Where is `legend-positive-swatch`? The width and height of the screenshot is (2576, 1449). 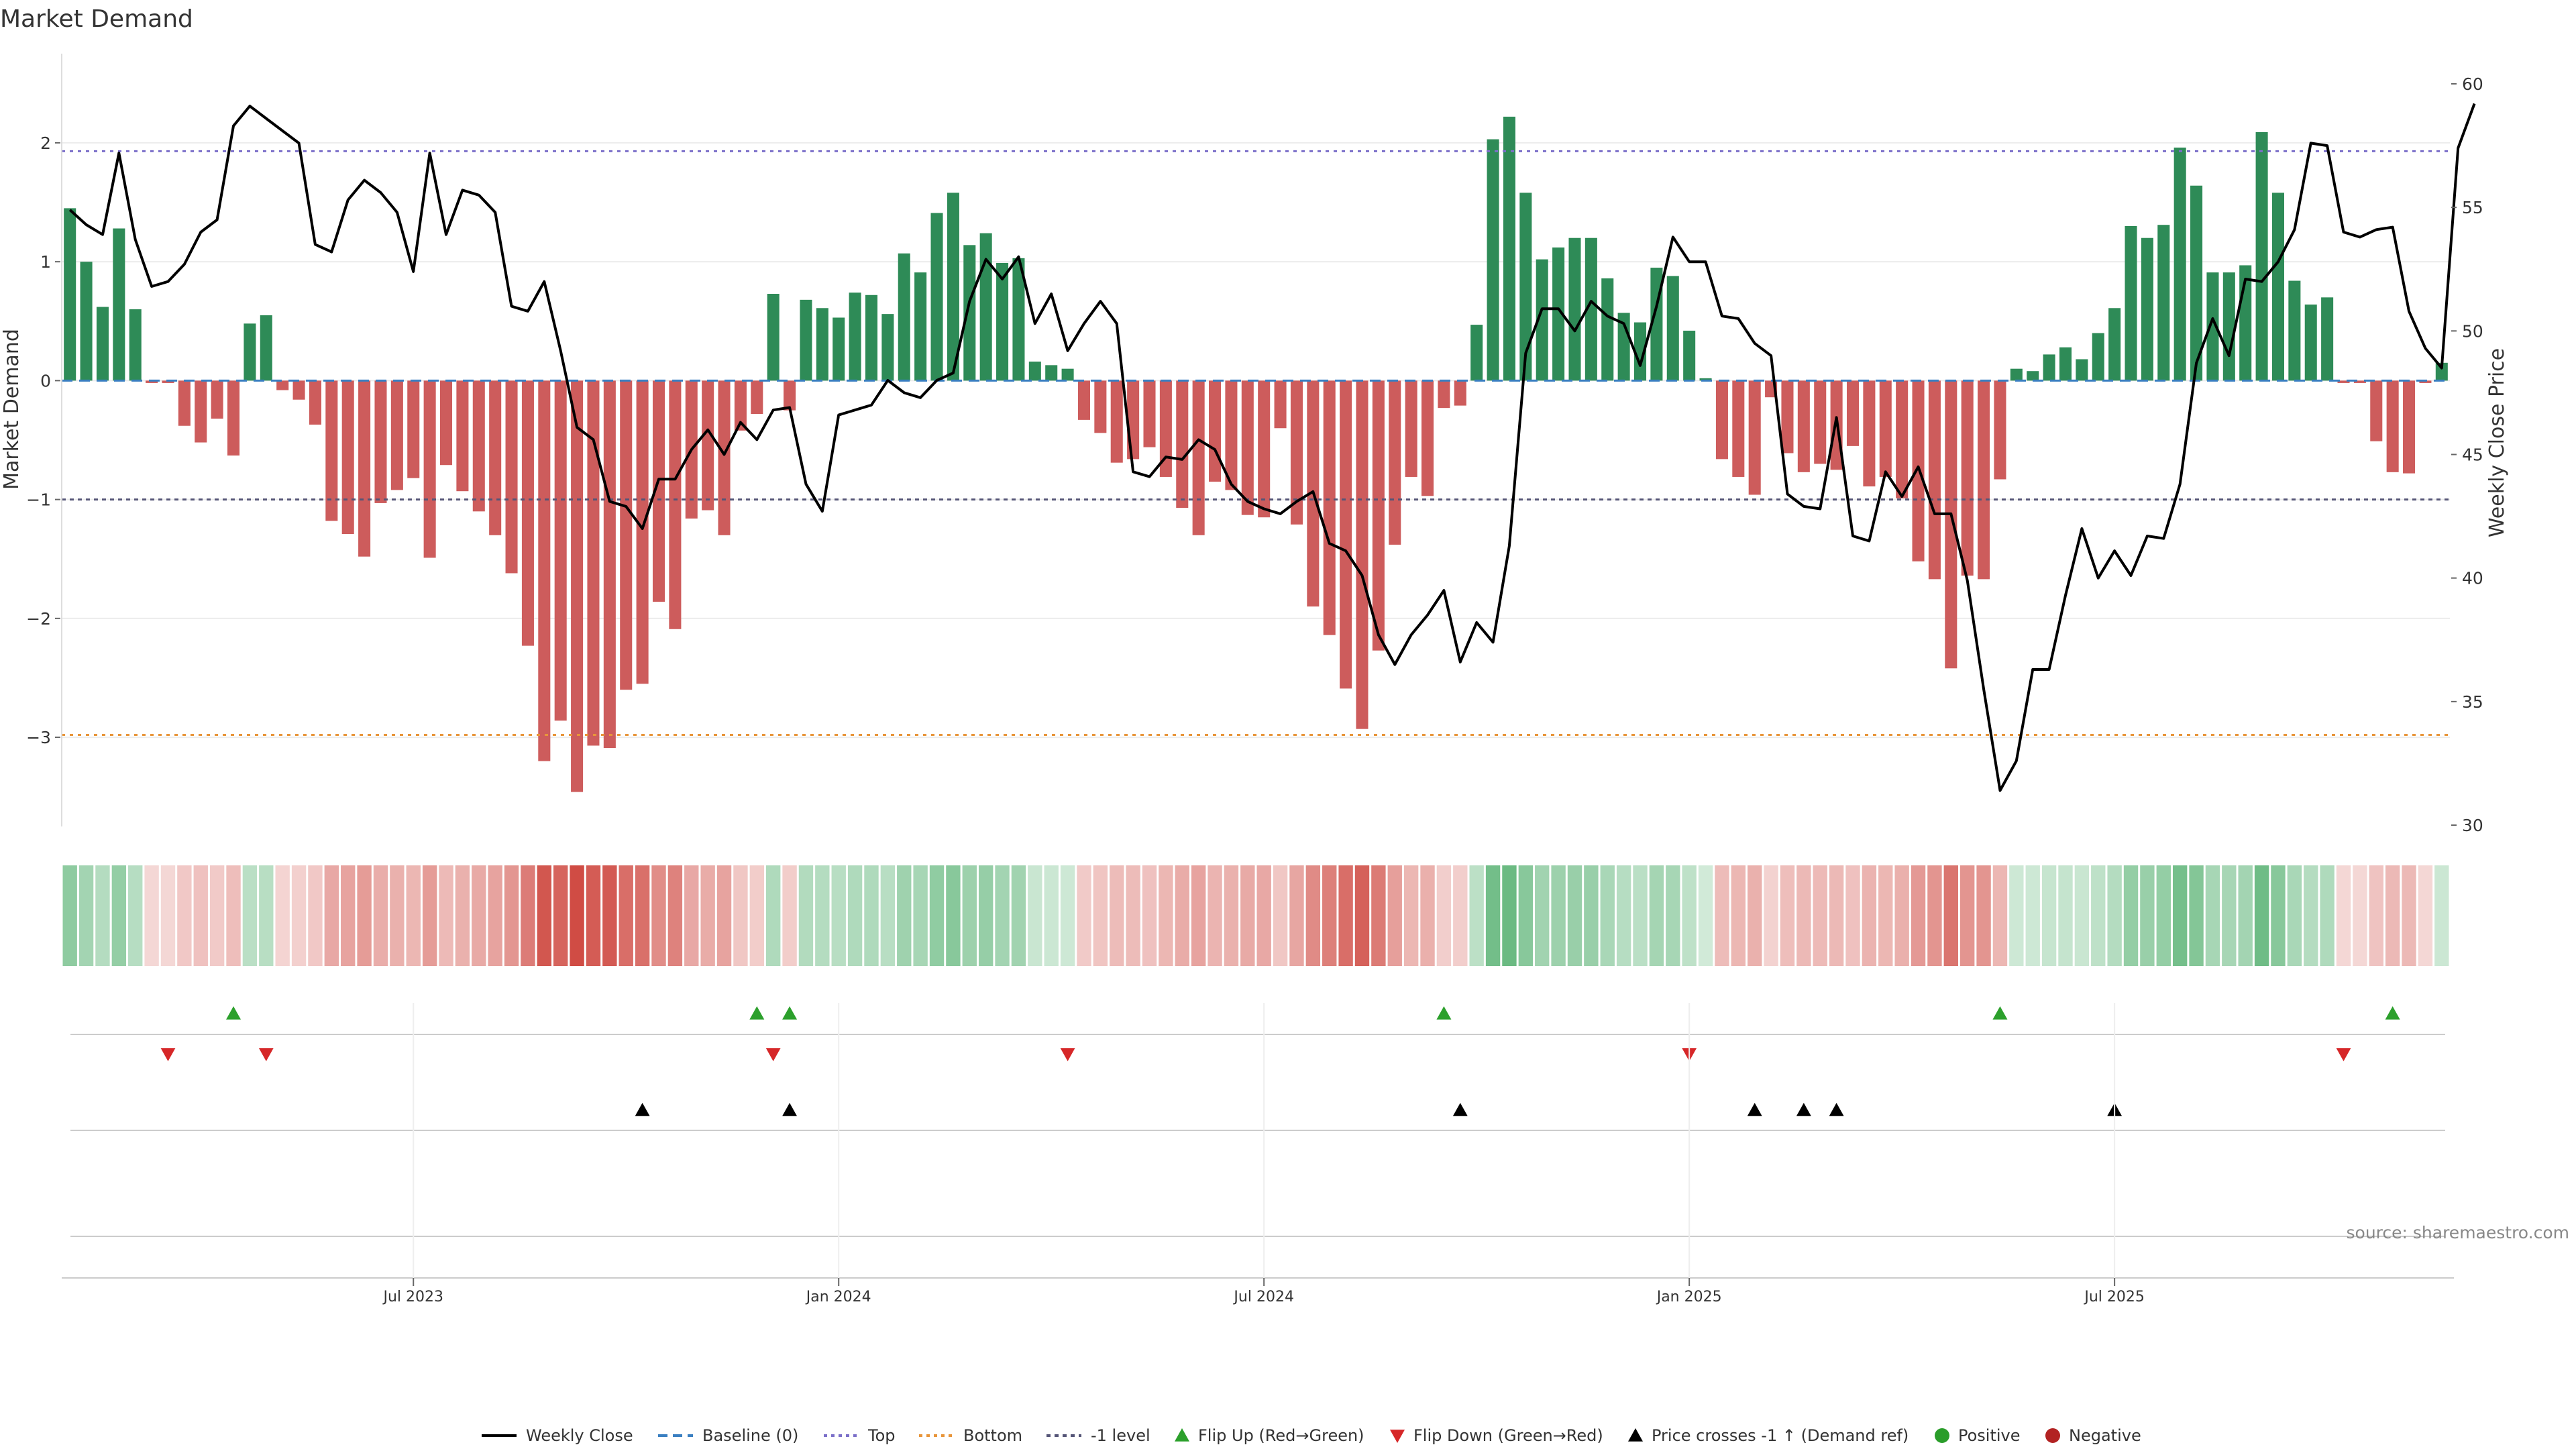 legend-positive-swatch is located at coordinates (1942, 1435).